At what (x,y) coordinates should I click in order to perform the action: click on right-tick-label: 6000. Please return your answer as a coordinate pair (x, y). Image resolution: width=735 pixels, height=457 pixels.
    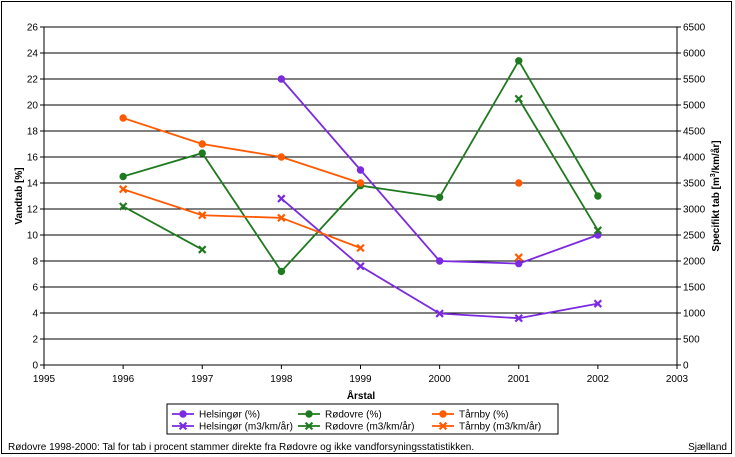
    Looking at the image, I should click on (694, 54).